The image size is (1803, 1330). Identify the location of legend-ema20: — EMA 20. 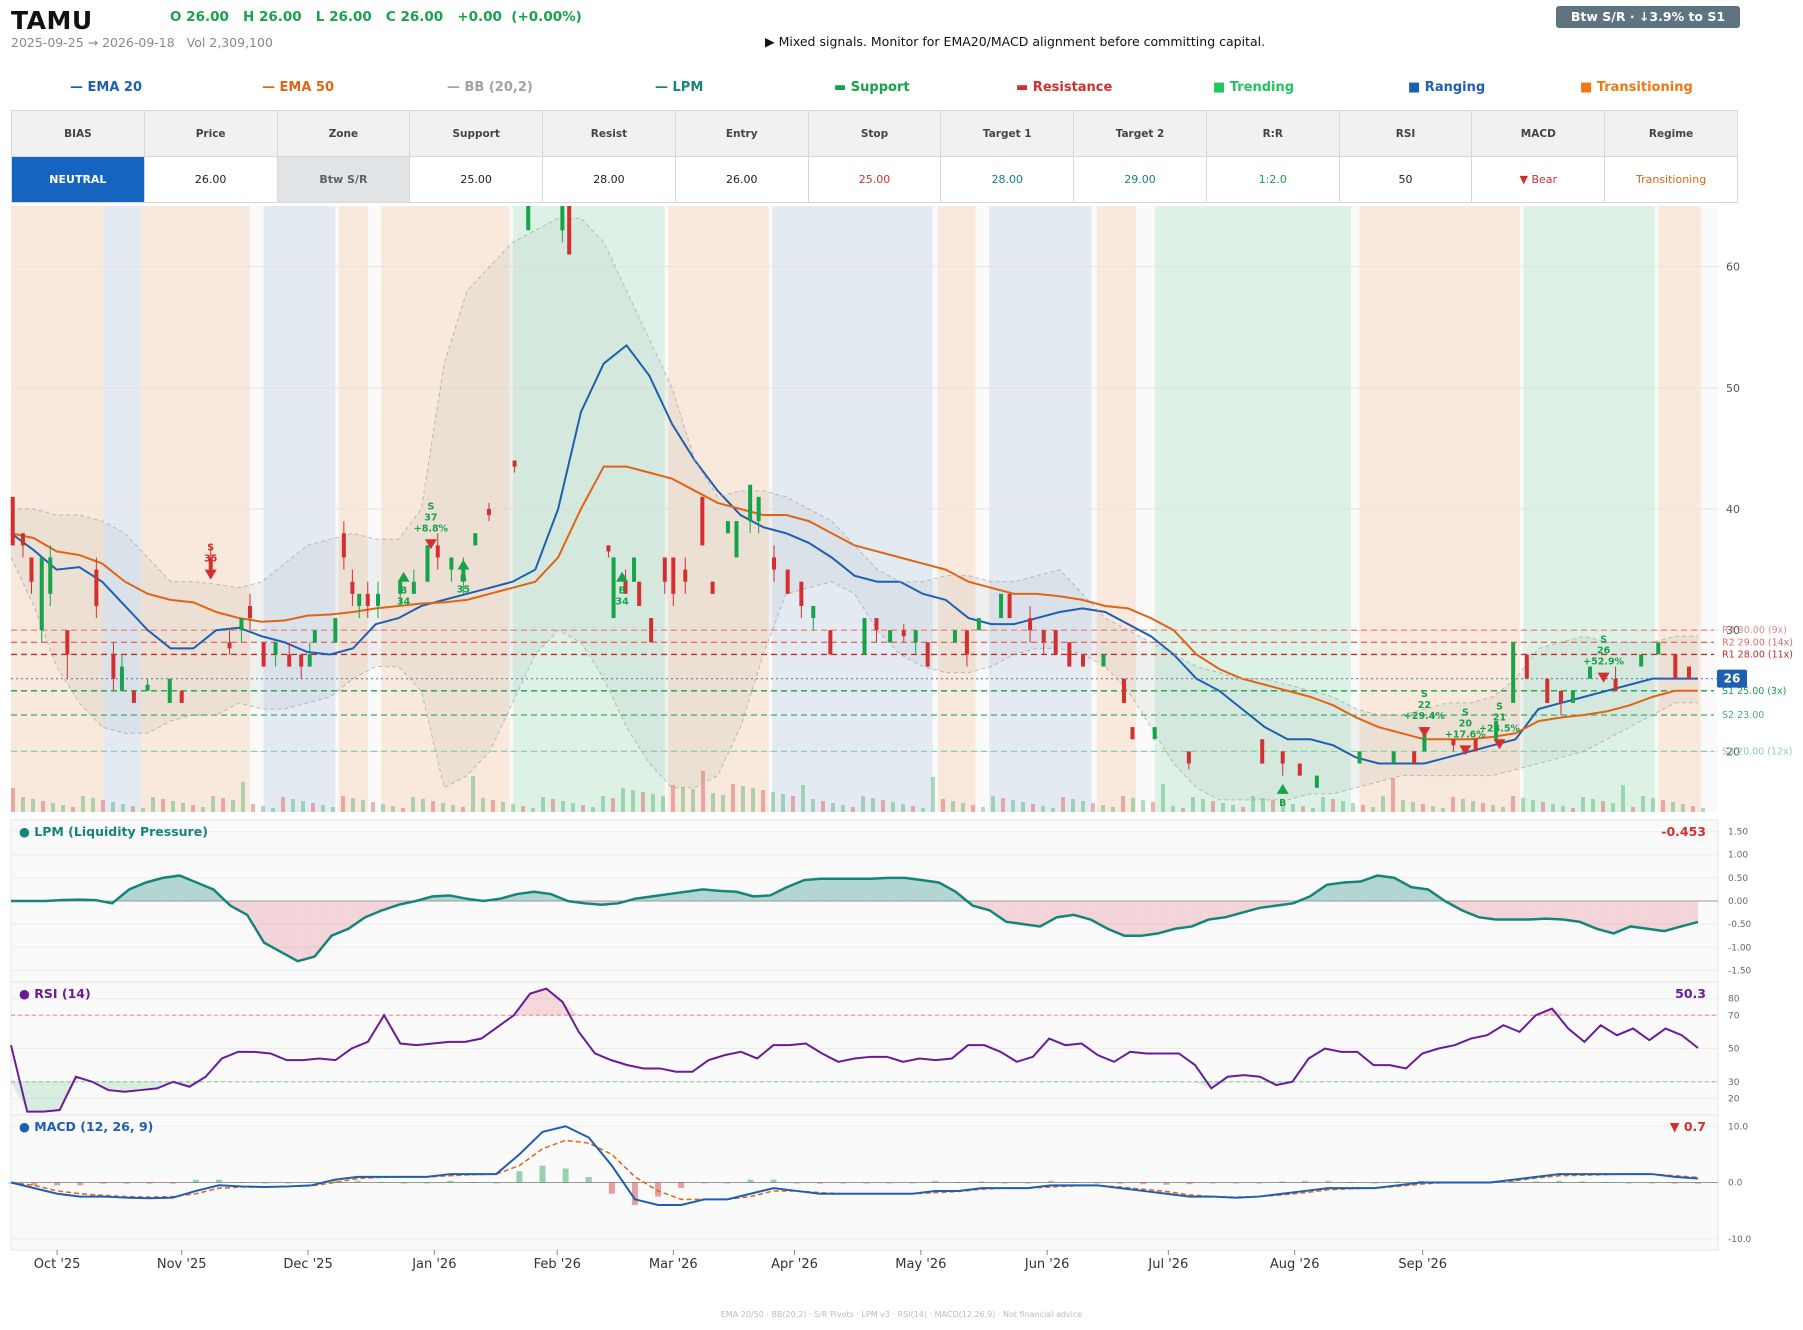
(106, 87).